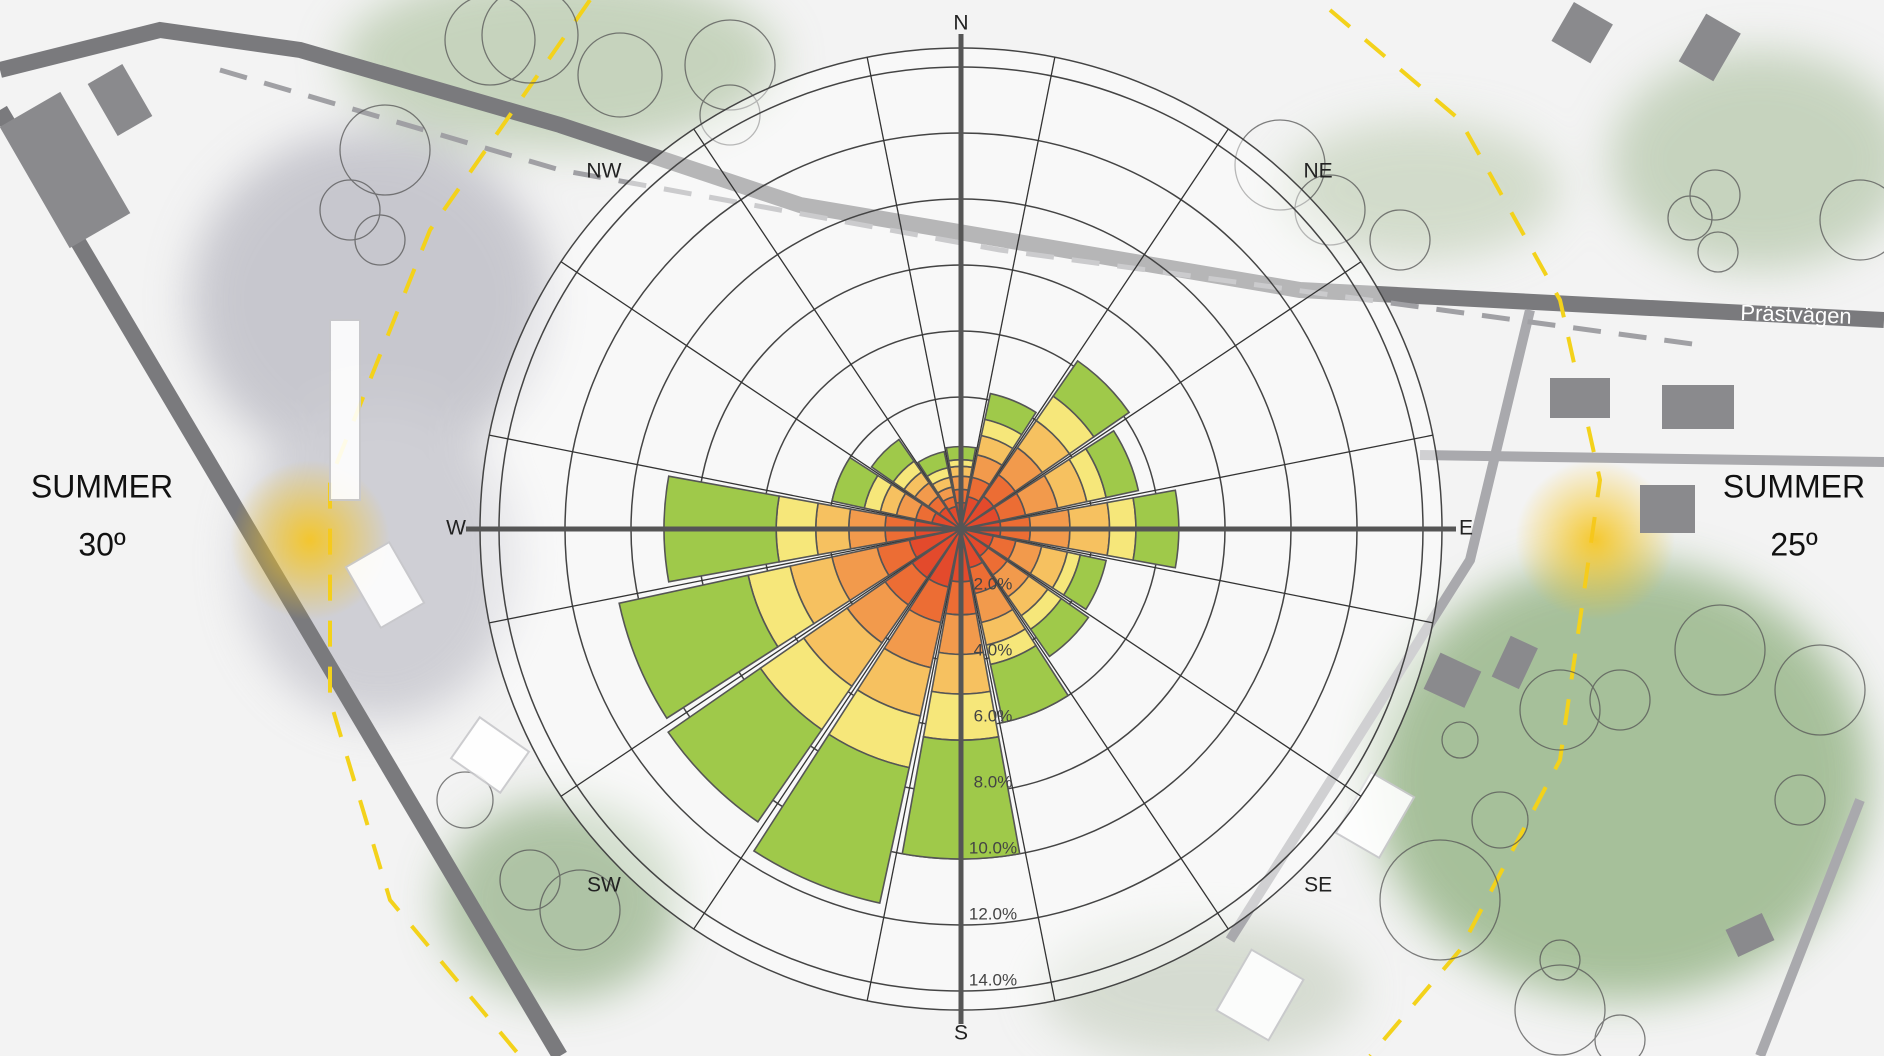 This screenshot has height=1056, width=1884. I want to click on r-tick-label: 10.0%, so click(993, 847).